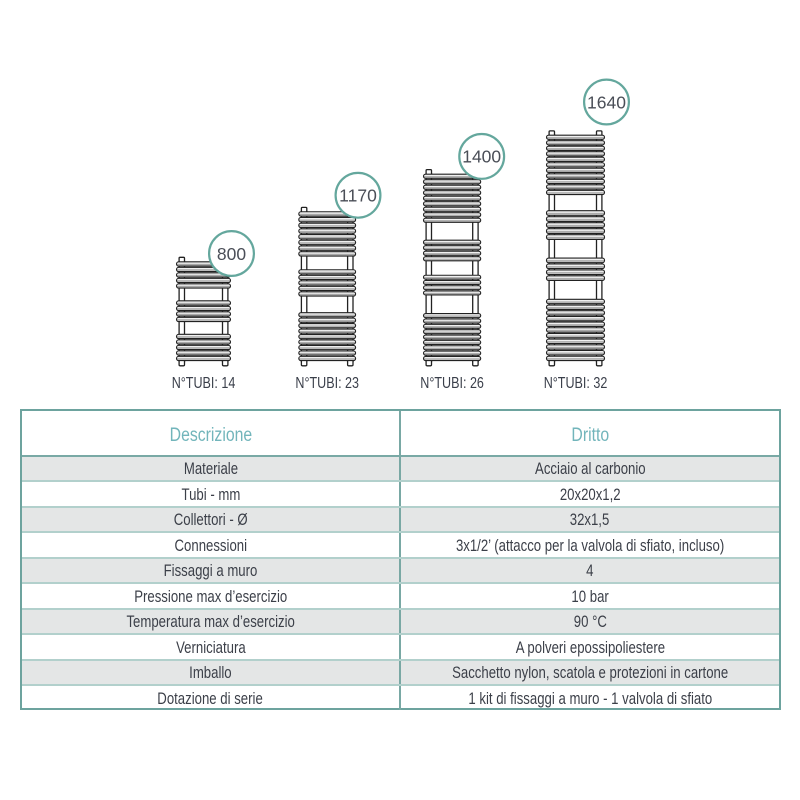  Describe the element at coordinates (452, 384) in the screenshot. I see `svg-text: N°TUBI: 26` at that location.